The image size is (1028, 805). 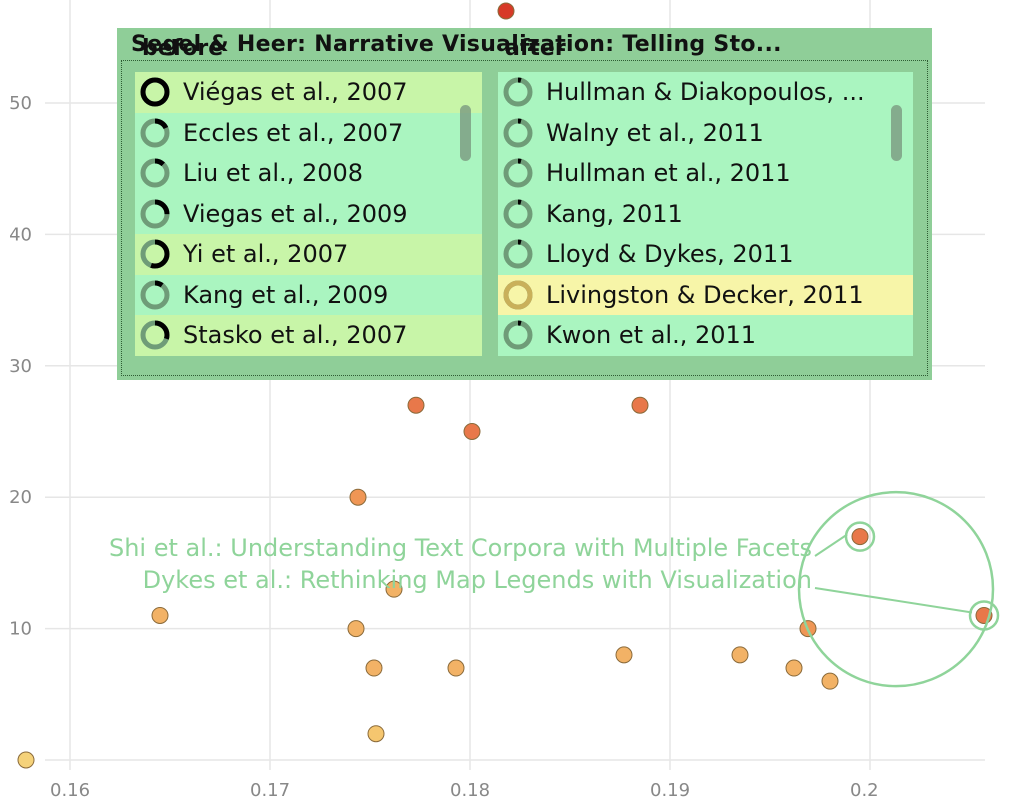 I want to click on y-tick-label: 10, so click(x=20, y=629).